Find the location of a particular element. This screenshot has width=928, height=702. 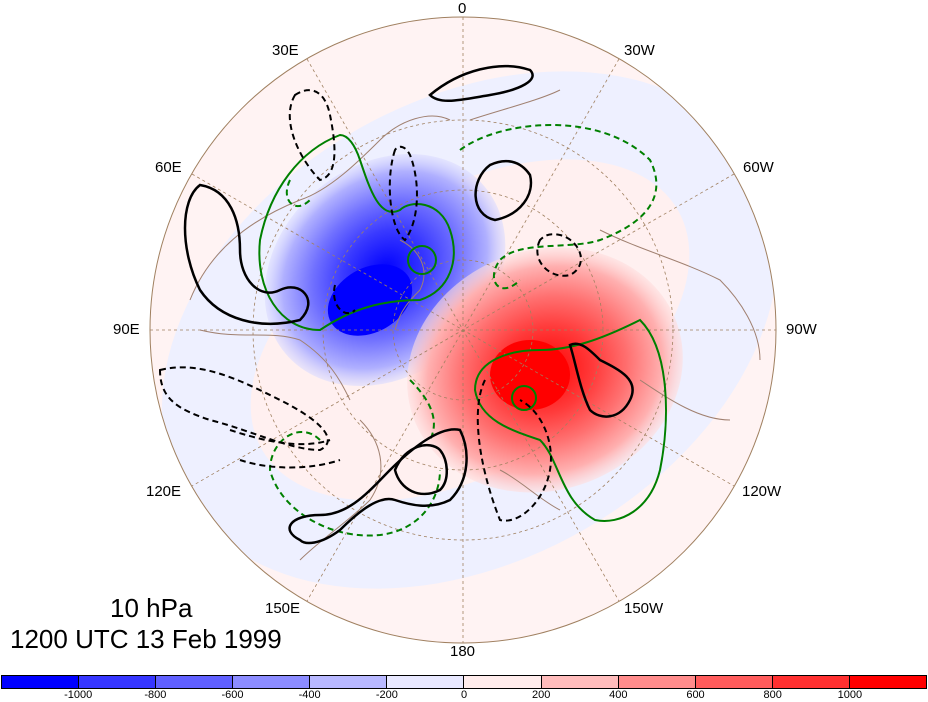

color-bar-tick-label: 1000 is located at coordinates (850, 695).